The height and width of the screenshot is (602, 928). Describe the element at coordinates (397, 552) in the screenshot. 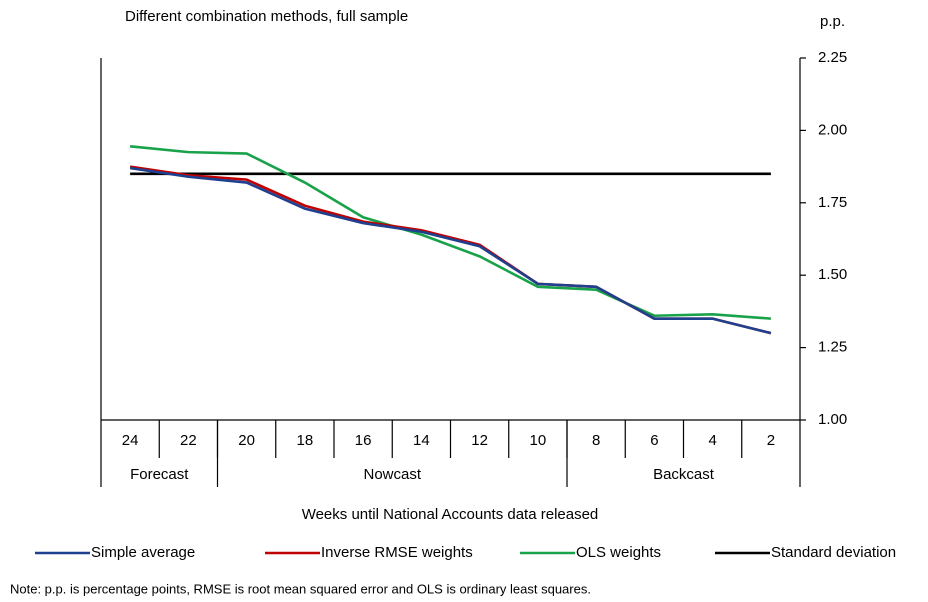

I see `legend-label: Inverse RMSE weights` at that location.